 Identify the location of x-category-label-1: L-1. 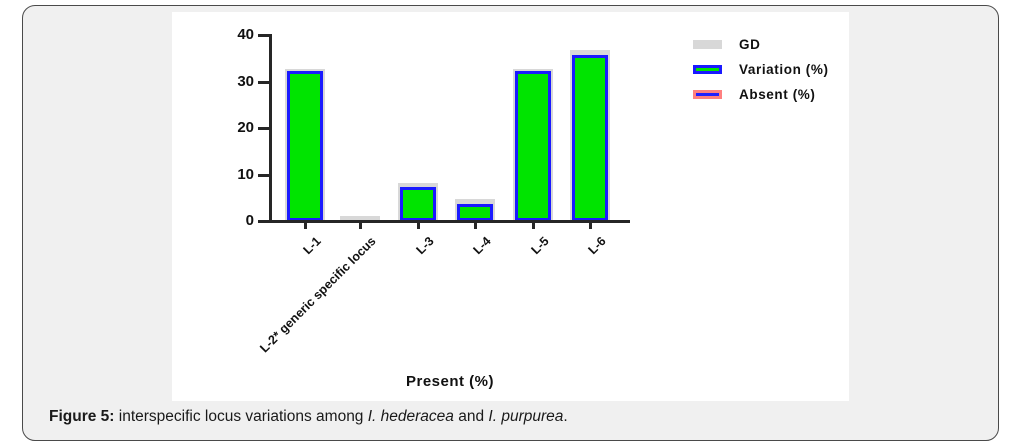
(312, 246).